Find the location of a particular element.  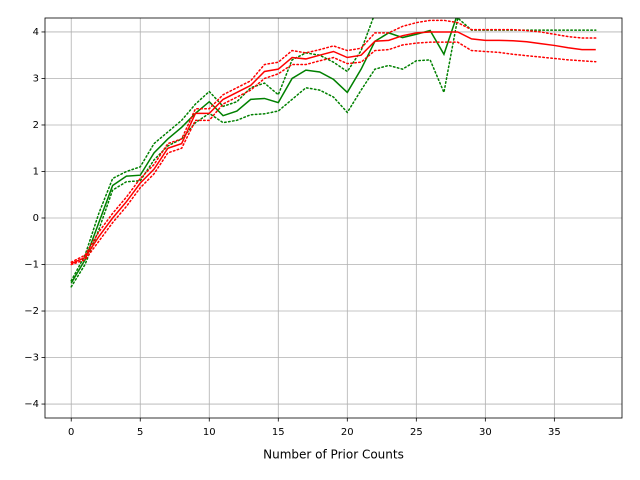

y-tick-label: −2 is located at coordinates (31, 311).